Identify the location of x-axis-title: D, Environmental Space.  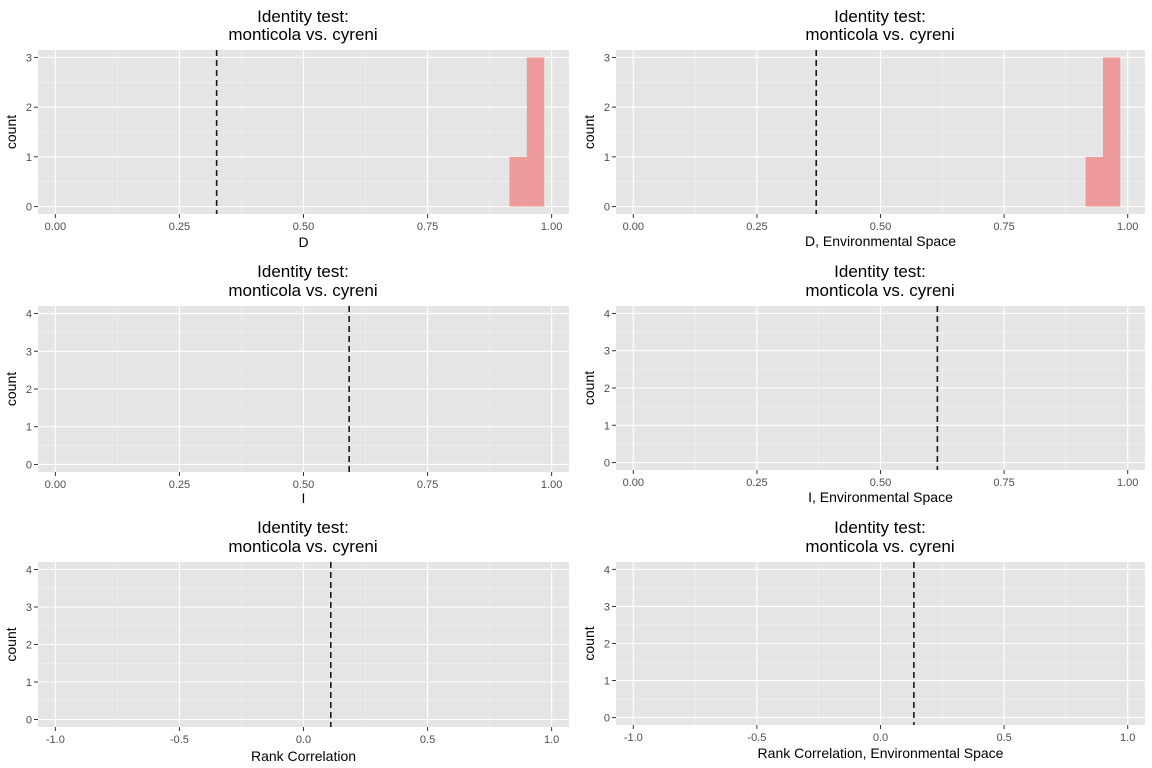
(880, 241).